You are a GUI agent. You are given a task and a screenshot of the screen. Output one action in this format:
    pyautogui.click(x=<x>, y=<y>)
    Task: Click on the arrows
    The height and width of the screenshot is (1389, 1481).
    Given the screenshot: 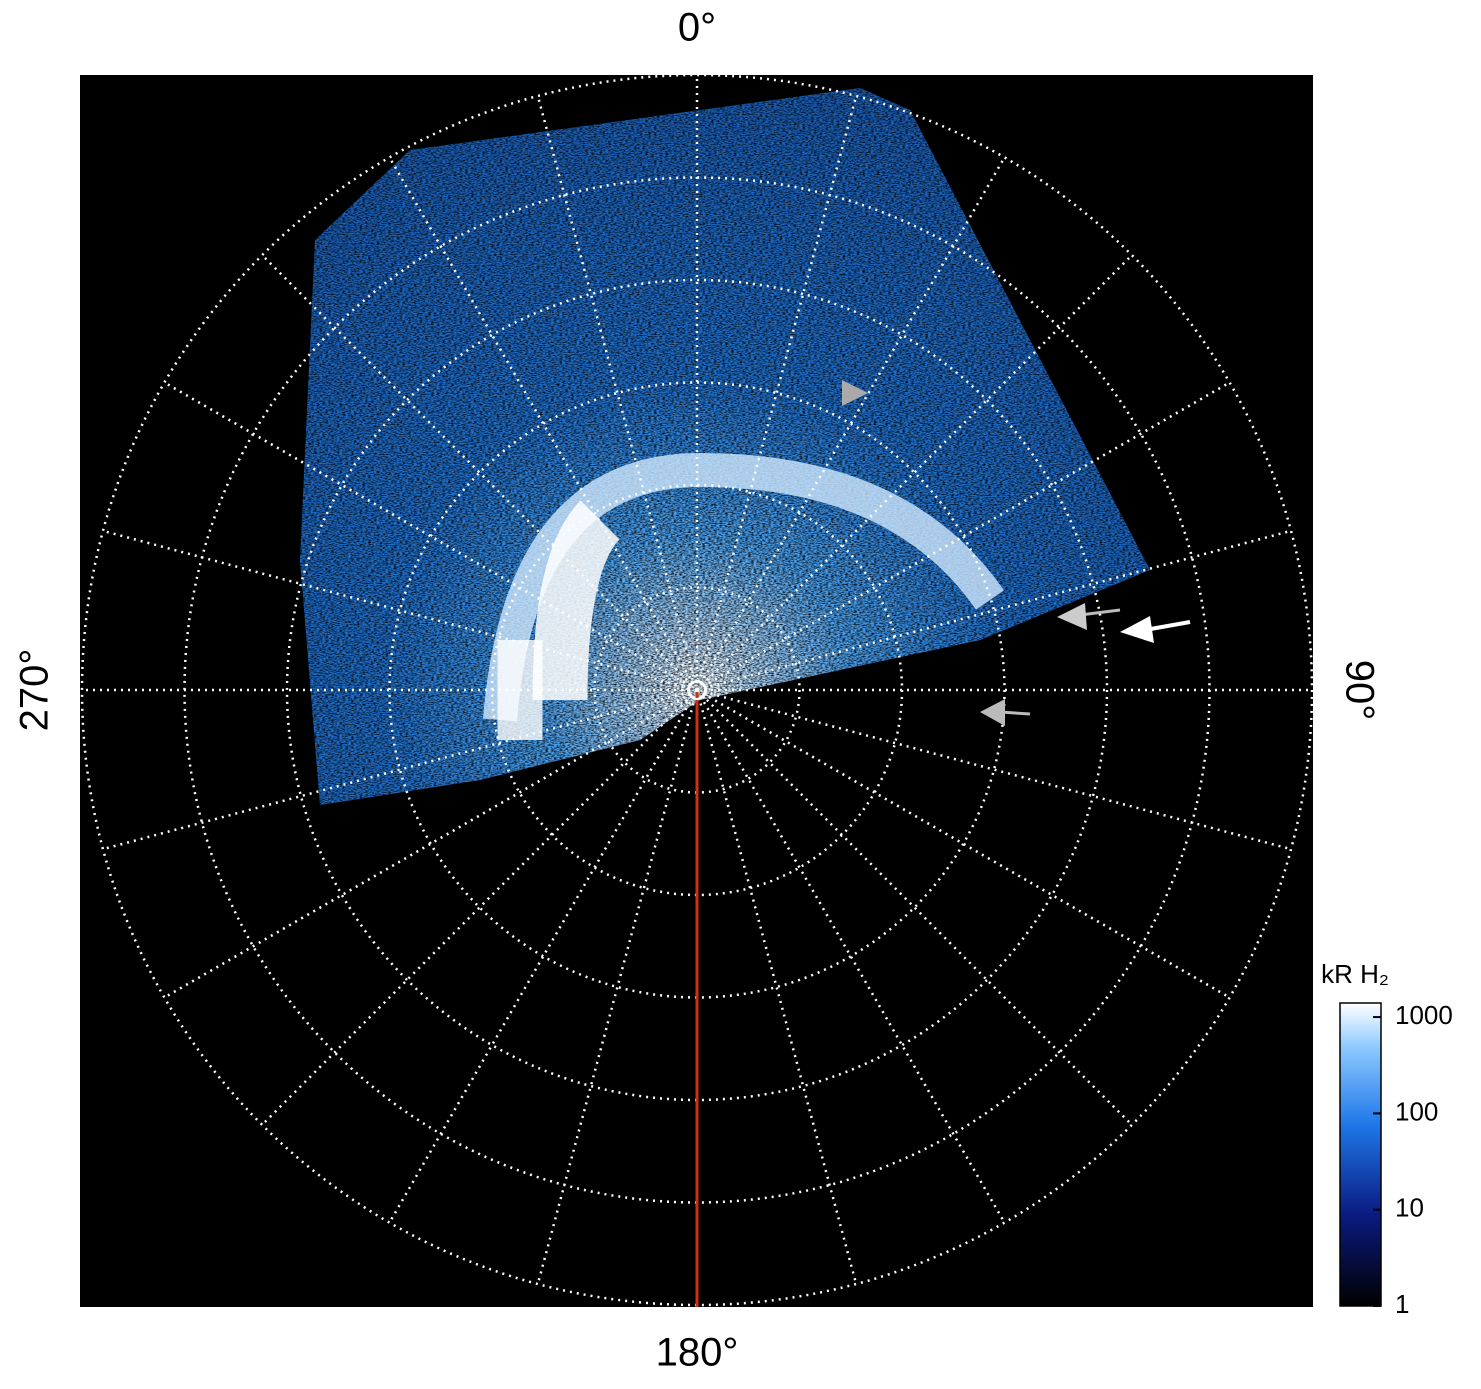 What is the action you would take?
    pyautogui.click(x=1016, y=553)
    